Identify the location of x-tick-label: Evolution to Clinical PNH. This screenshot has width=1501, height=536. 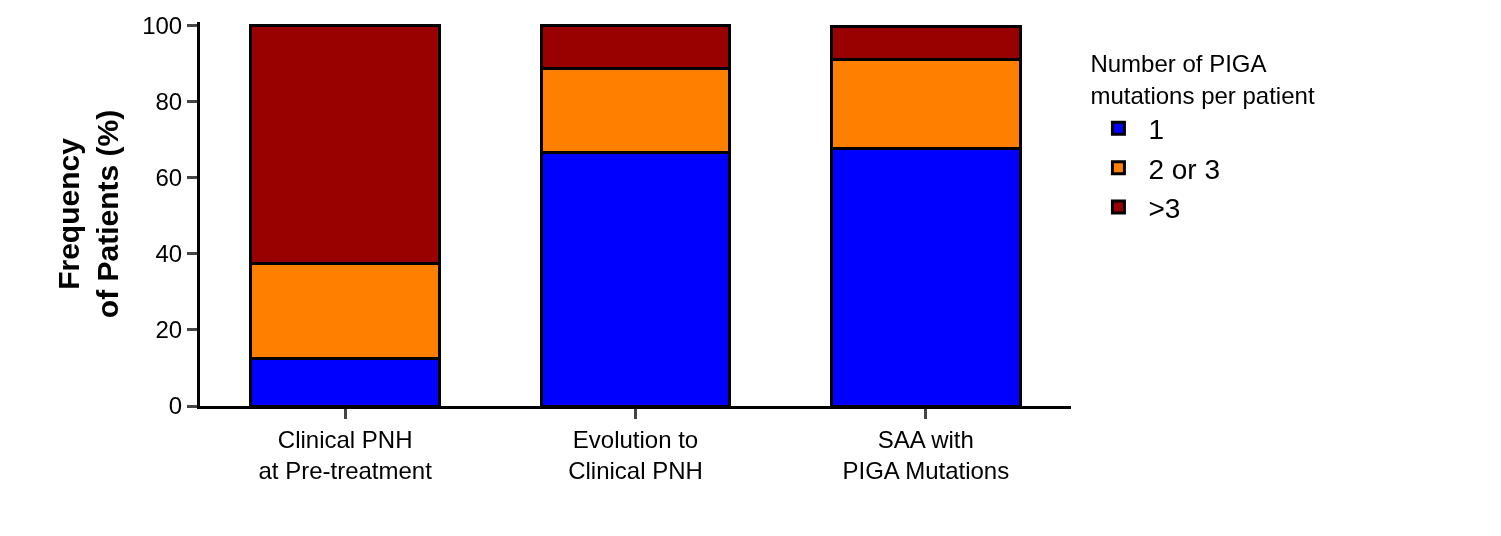
(635, 454).